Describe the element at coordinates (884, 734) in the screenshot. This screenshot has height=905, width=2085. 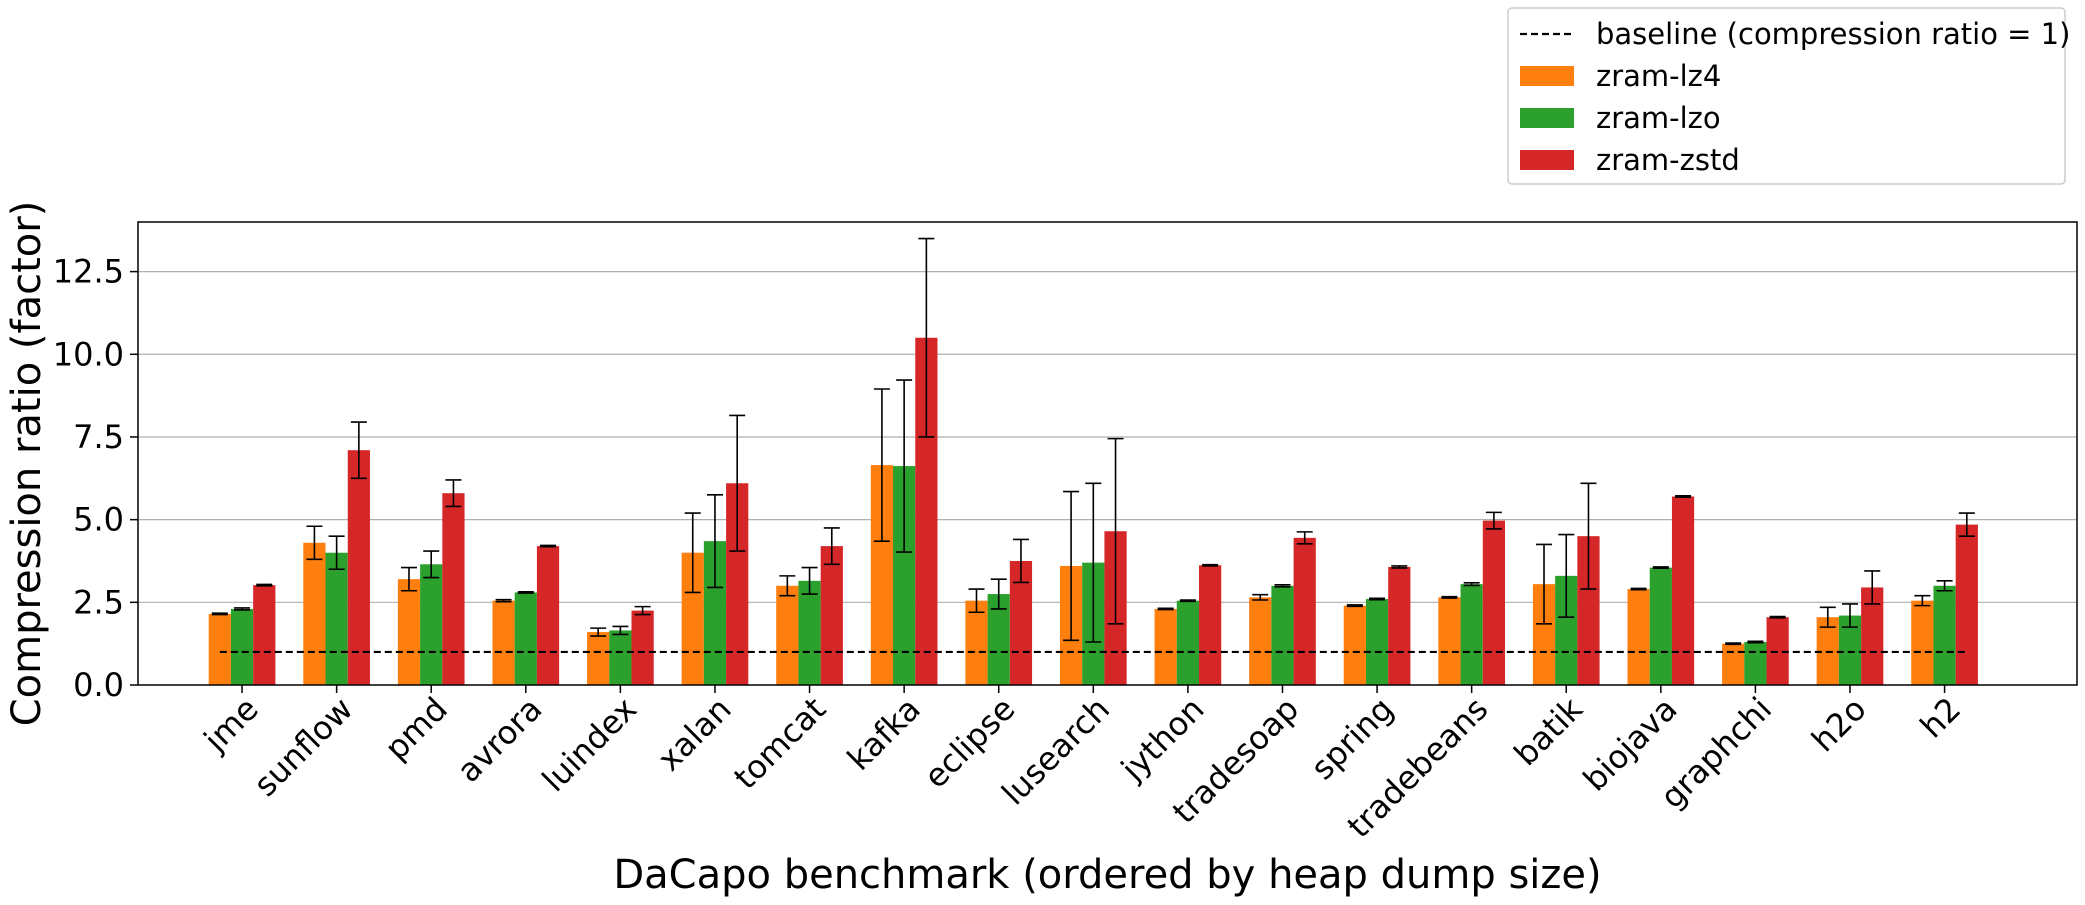
I see `x-tick-label: kafka` at that location.